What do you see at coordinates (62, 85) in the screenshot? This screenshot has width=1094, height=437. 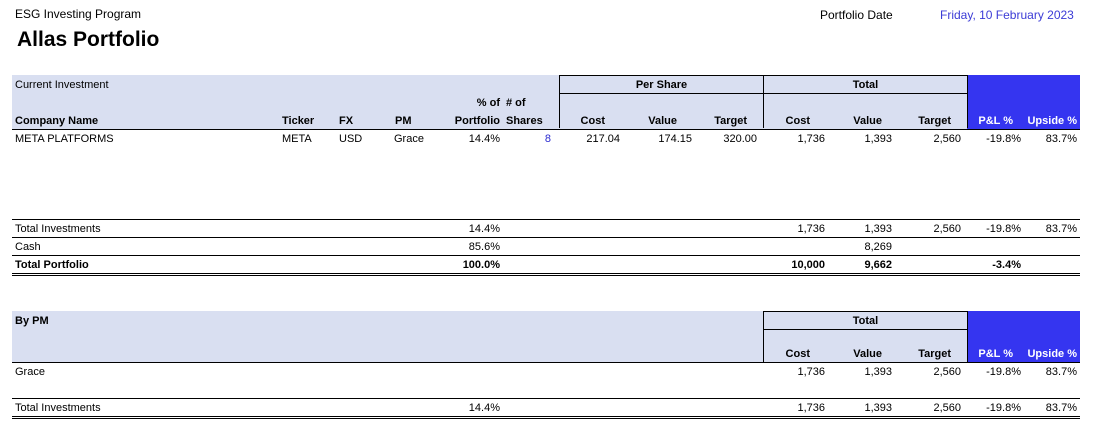 I see `current-investment-label: Current Investment` at bounding box center [62, 85].